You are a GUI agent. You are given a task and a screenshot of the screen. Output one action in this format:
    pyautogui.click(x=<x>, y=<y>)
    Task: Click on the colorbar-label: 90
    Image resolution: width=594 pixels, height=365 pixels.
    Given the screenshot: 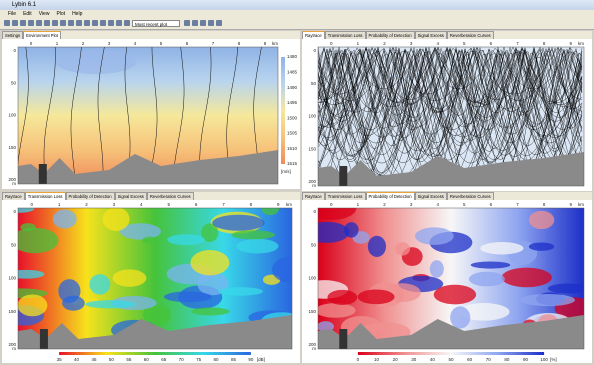 What is the action you would take?
    pyautogui.click(x=251, y=359)
    